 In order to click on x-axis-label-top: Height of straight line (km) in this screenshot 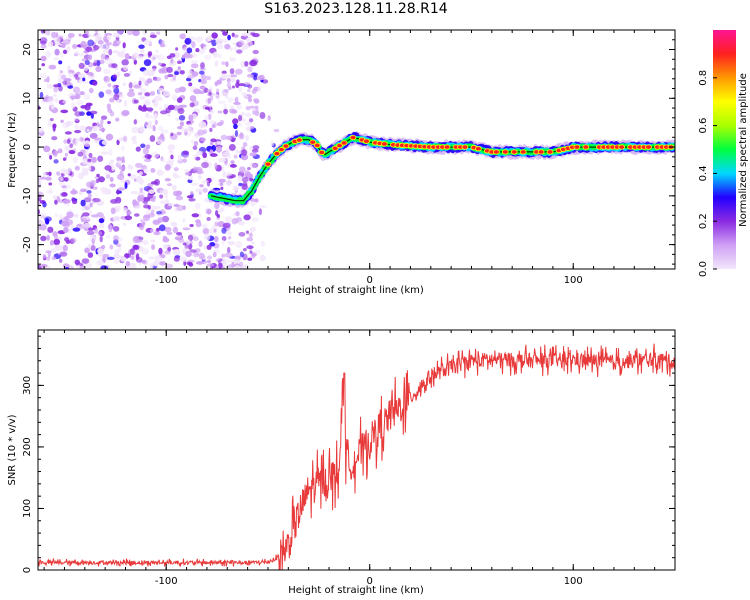, I will do `click(356, 290)`.